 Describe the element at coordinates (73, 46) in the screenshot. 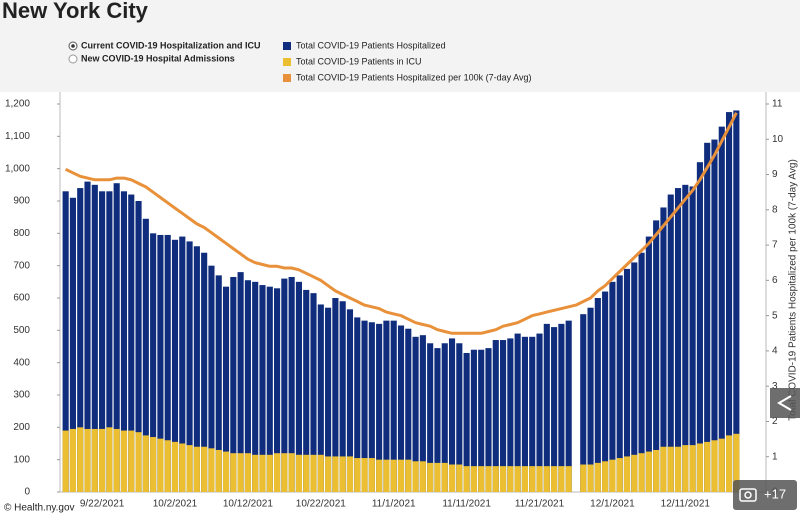

I see `radio-dot` at that location.